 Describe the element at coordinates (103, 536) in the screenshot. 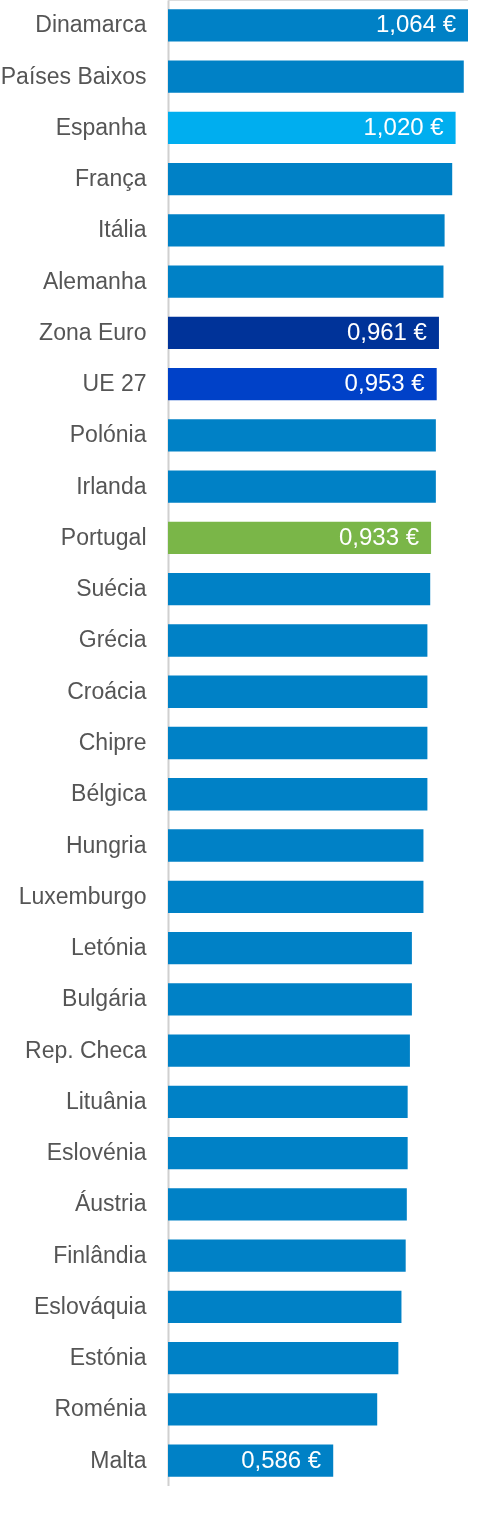

I see `y-tick-label: Portugal` at that location.